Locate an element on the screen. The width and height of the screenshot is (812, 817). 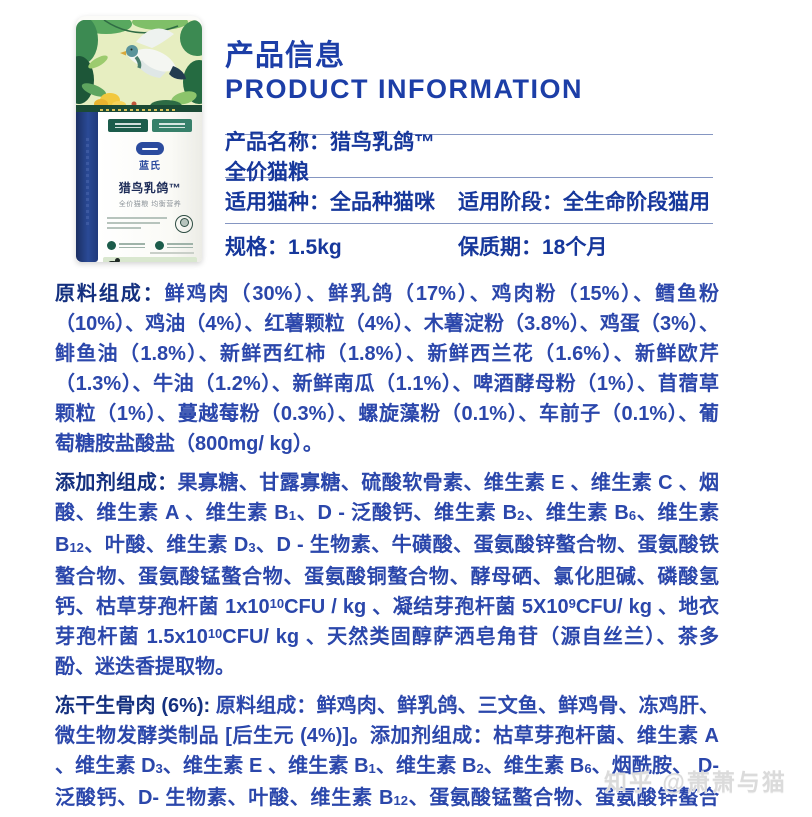
page-title-en: PRODUCT INFORMATION is located at coordinates (404, 89).